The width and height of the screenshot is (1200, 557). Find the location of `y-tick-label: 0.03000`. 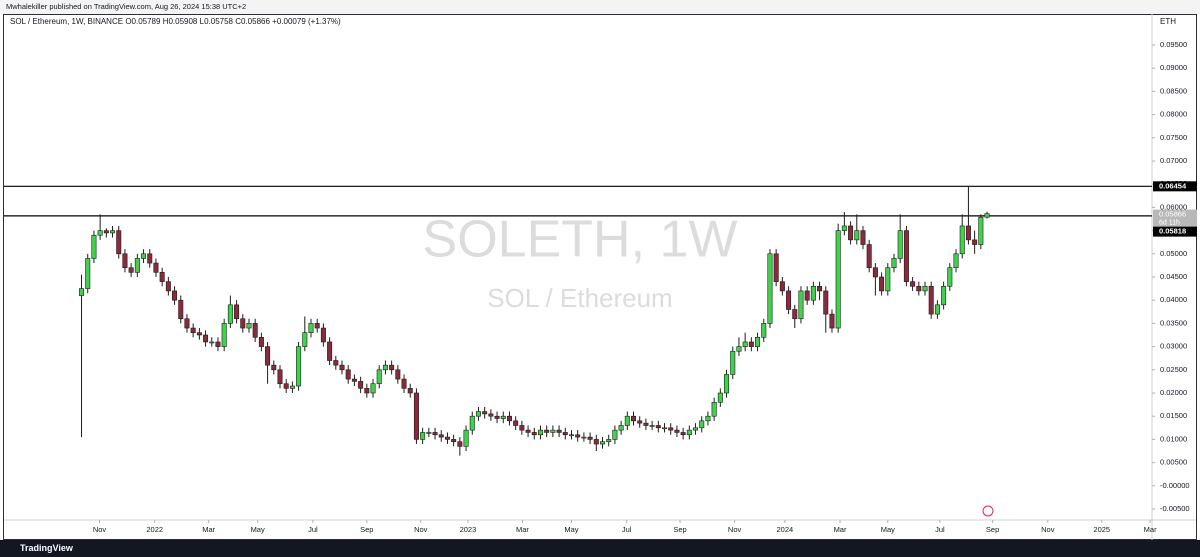

y-tick-label: 0.03000 is located at coordinates (1173, 346).